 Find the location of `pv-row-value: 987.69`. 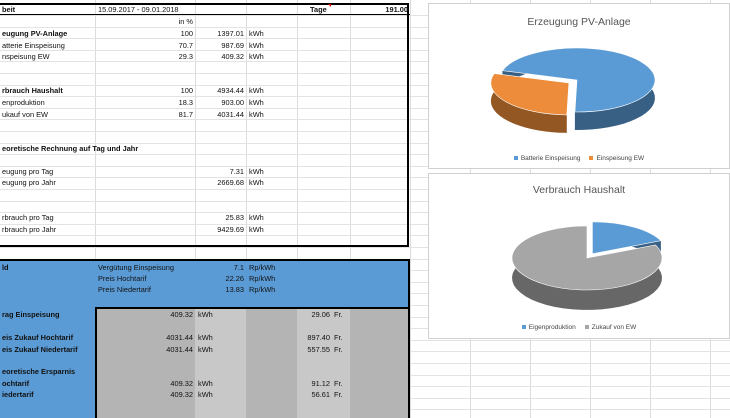

pv-row-value: 987.69 is located at coordinates (232, 45).